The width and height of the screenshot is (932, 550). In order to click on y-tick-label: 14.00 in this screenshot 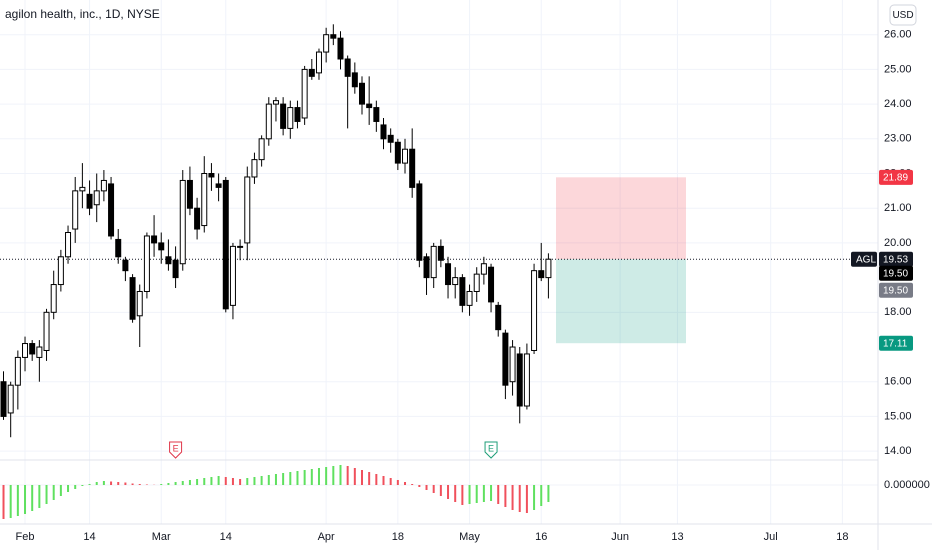, I will do `click(898, 451)`.